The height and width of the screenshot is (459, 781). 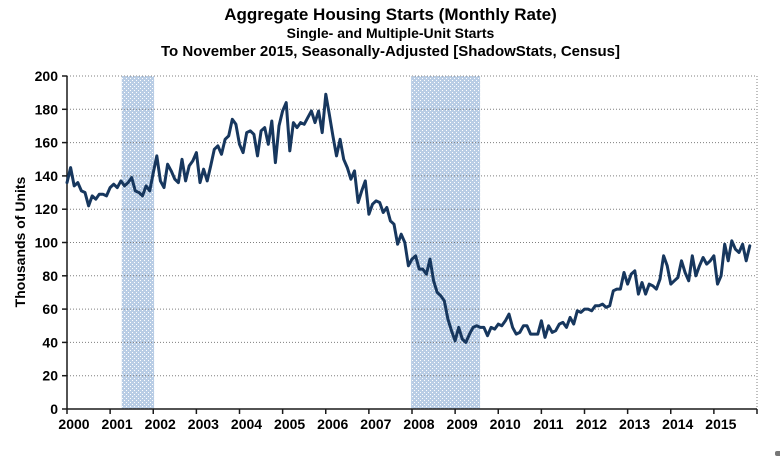 I want to click on y-tick-label: 120, so click(x=47, y=209).